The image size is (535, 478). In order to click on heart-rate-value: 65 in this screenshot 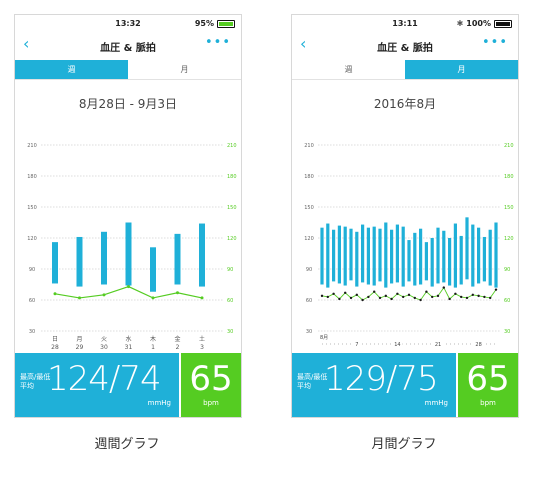, I will do `click(488, 379)`.